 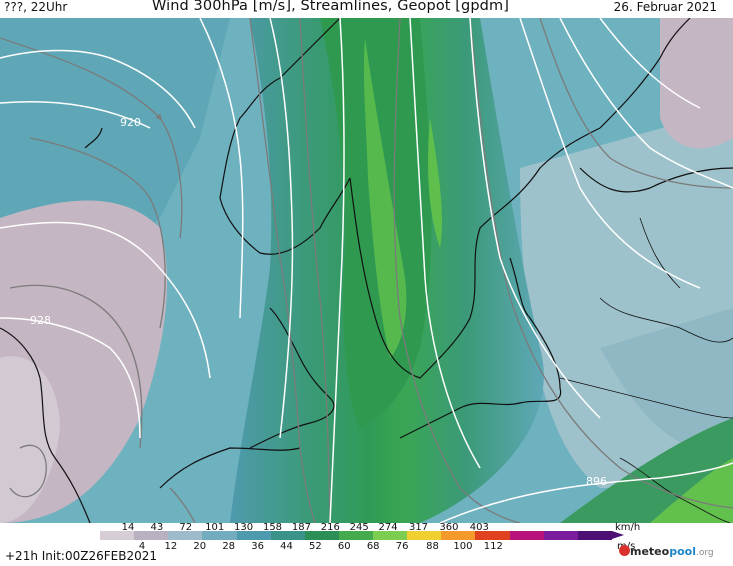 I want to click on coast-shetland, so click(x=93, y=138).